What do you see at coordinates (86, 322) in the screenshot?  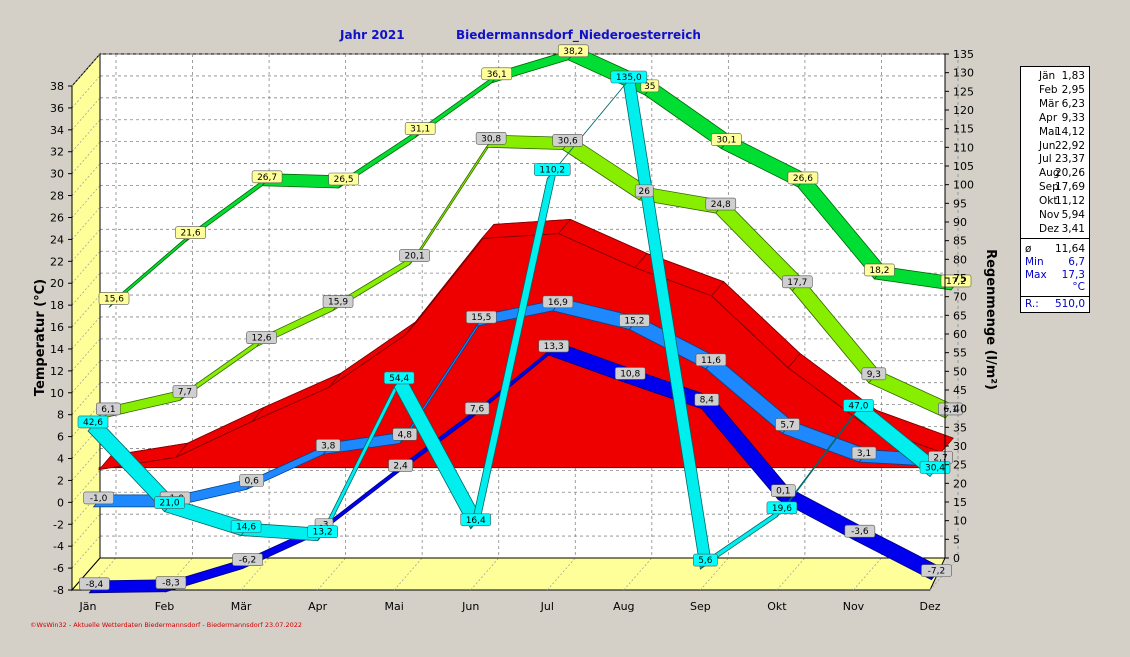 I see `left-wall` at bounding box center [86, 322].